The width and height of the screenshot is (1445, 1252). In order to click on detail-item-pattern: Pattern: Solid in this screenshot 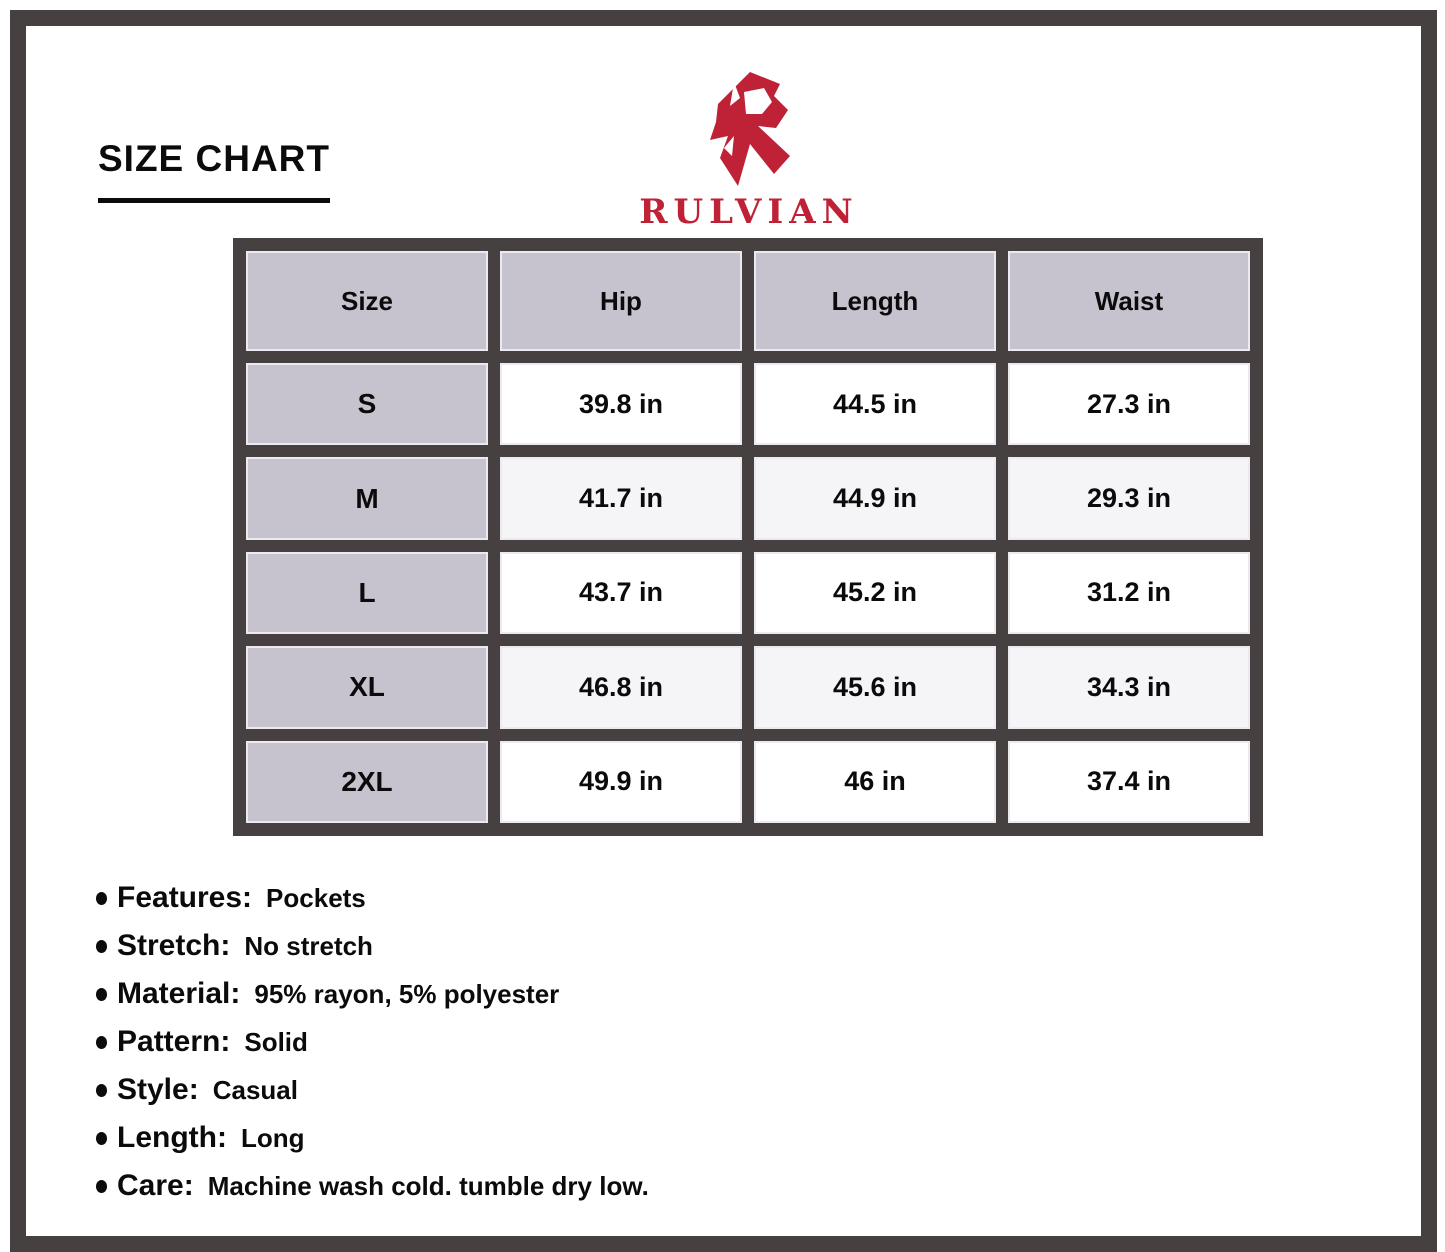, I will do `click(372, 1042)`.